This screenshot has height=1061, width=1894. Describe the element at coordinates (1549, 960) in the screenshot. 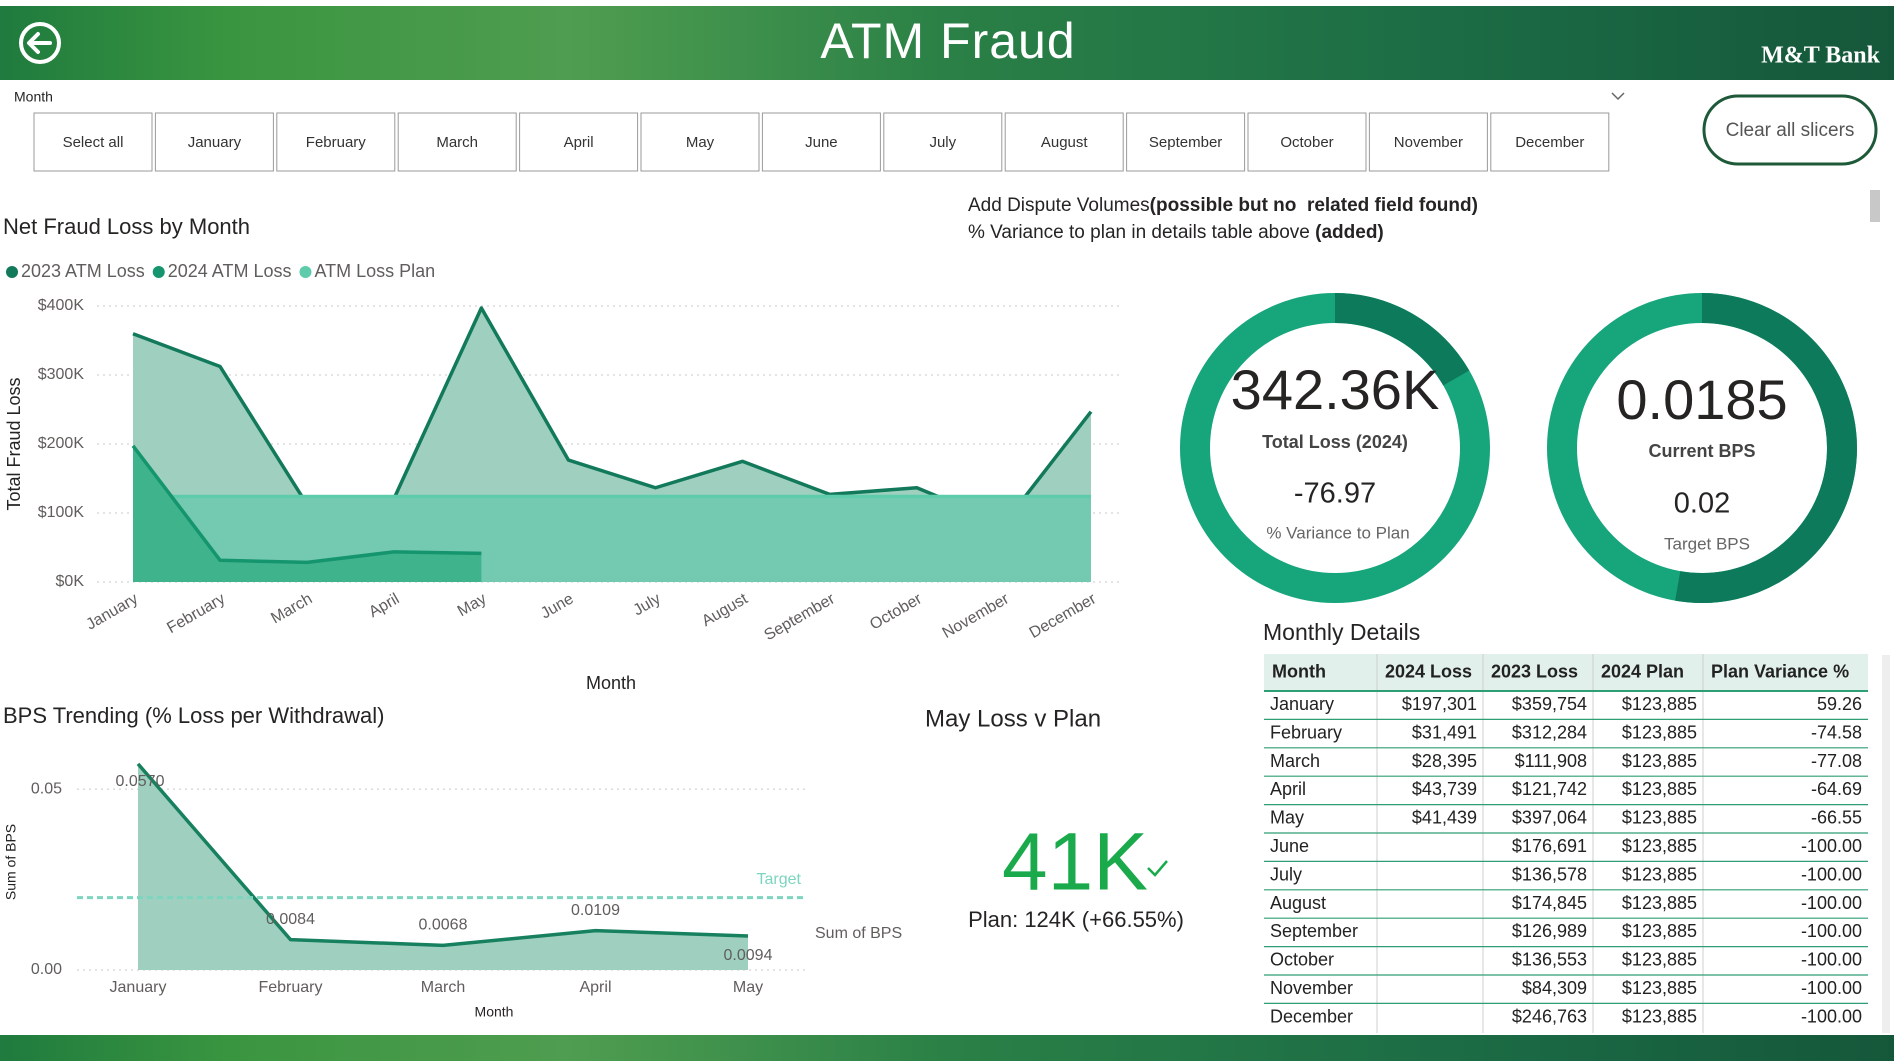

I see `table-cell: $136,553` at that location.